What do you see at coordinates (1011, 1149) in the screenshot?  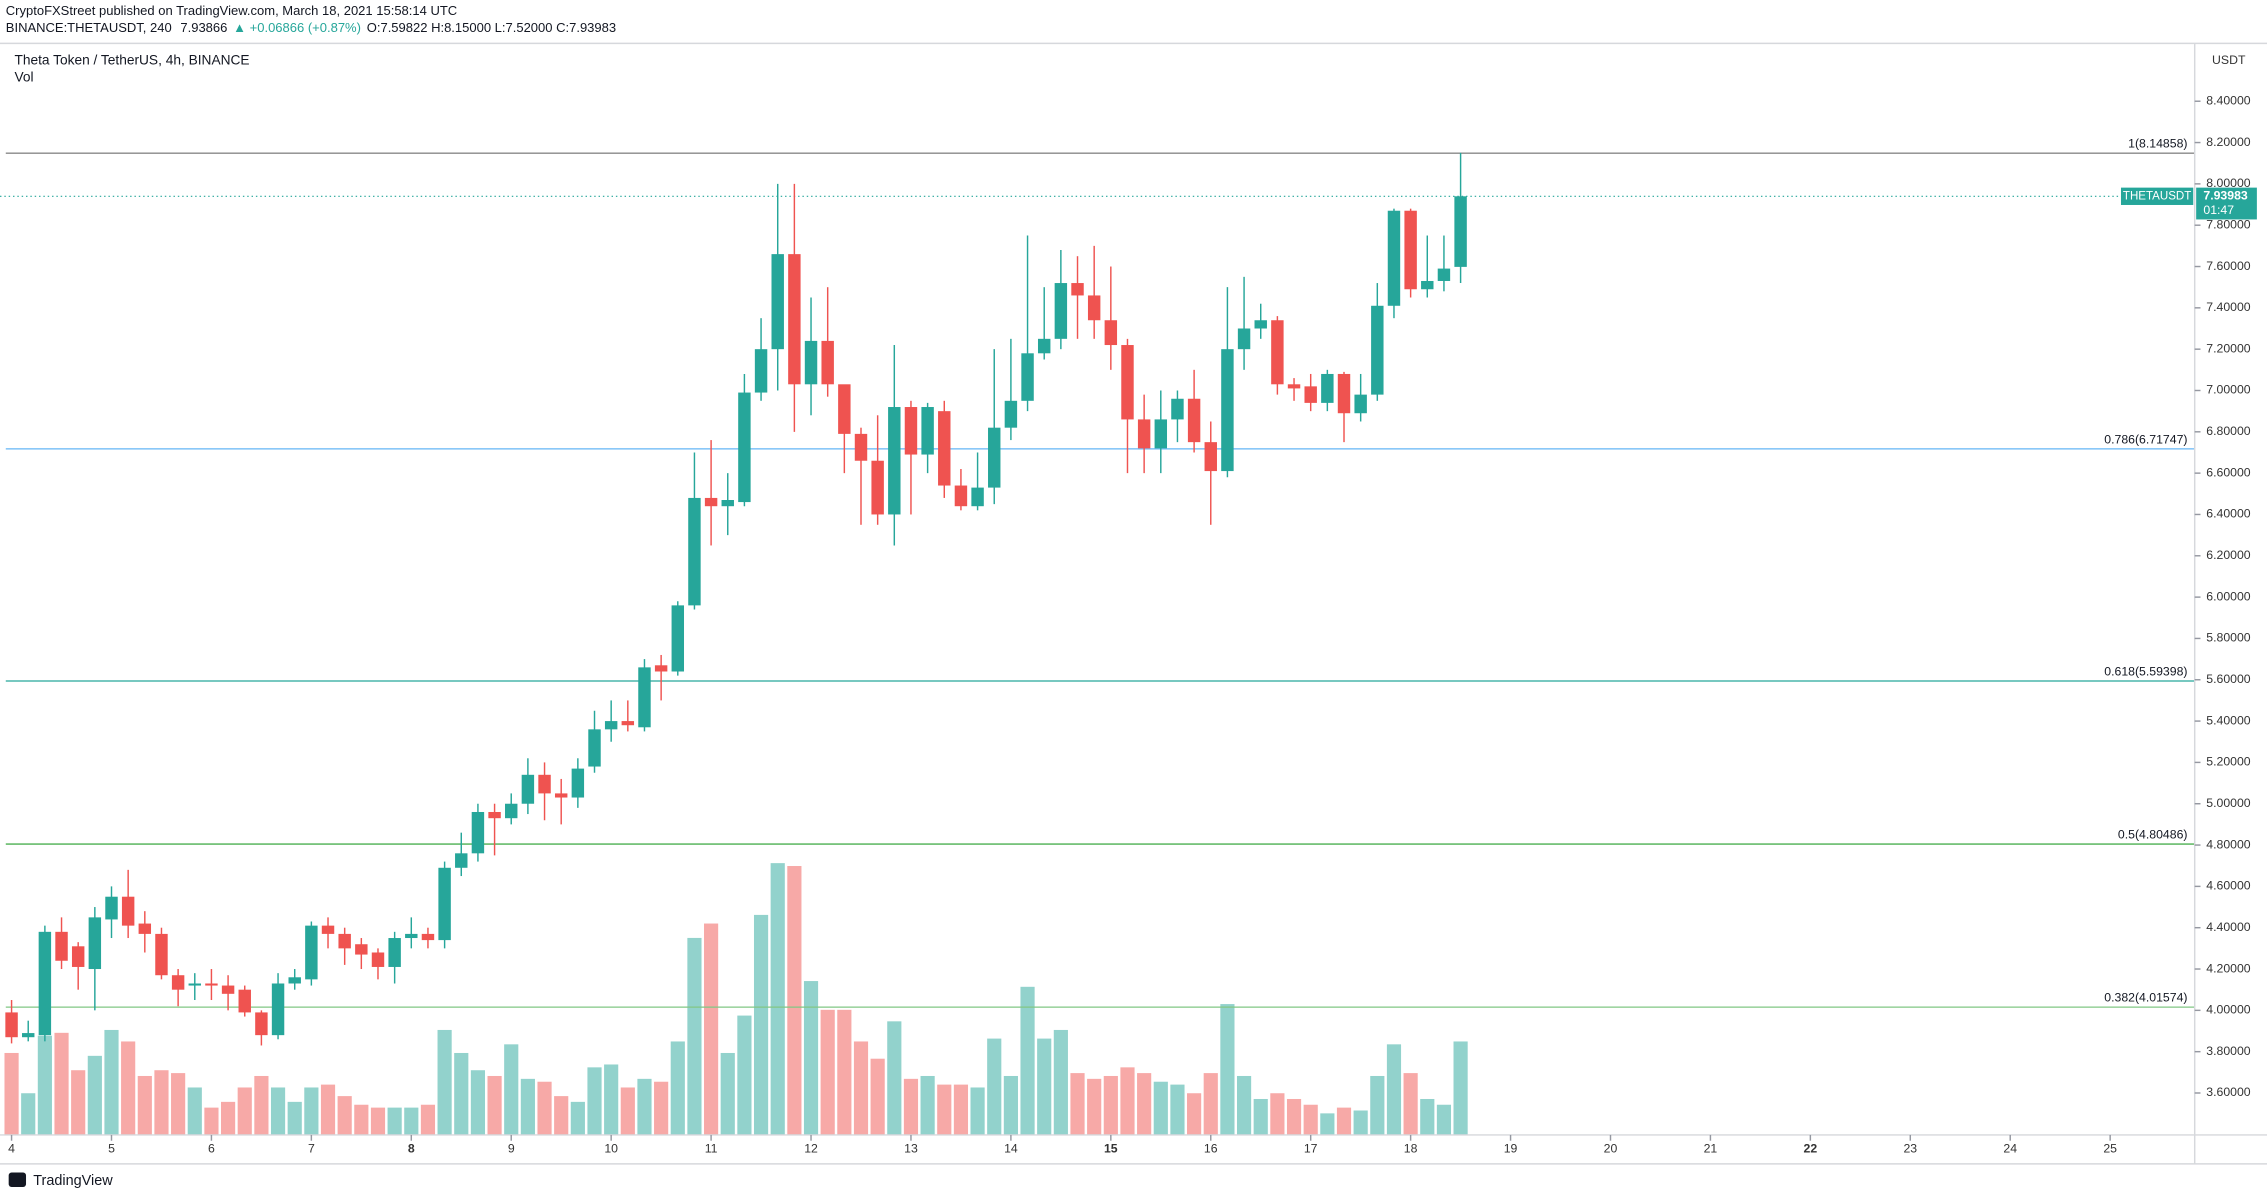 I see `x-tick-label: 14` at bounding box center [1011, 1149].